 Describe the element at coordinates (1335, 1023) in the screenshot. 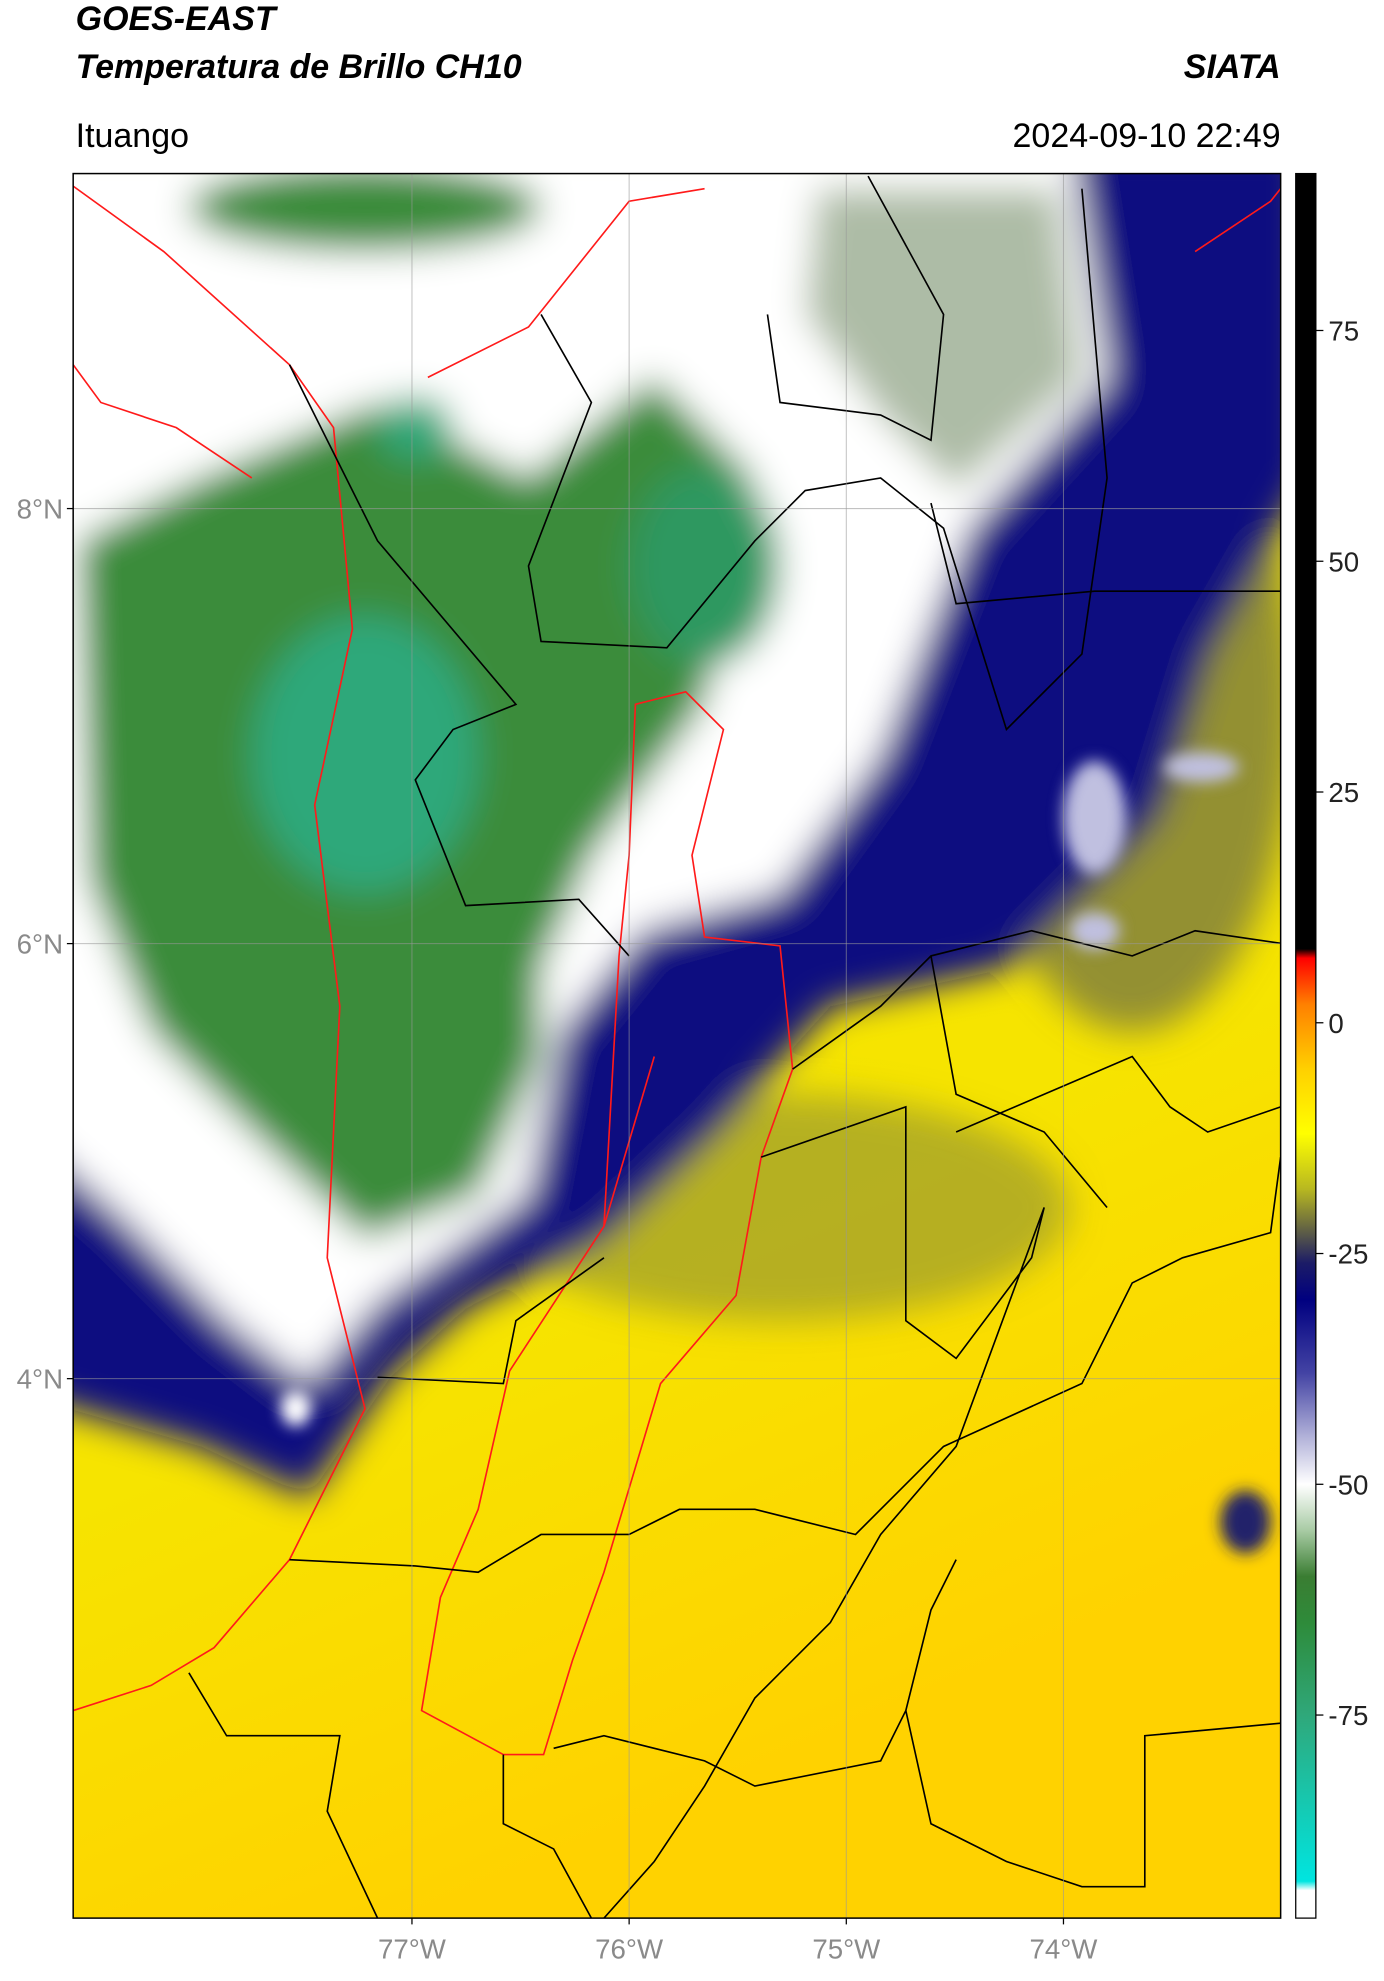

I see `colorbar-tick-label: 0` at that location.